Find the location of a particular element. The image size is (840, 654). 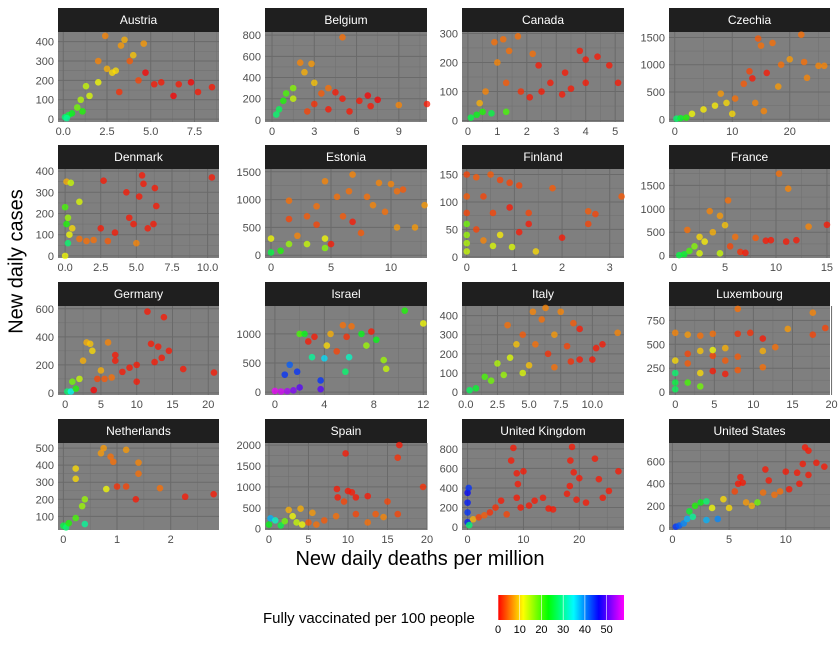

x-tick-label: 10 is located at coordinates (348, 540).